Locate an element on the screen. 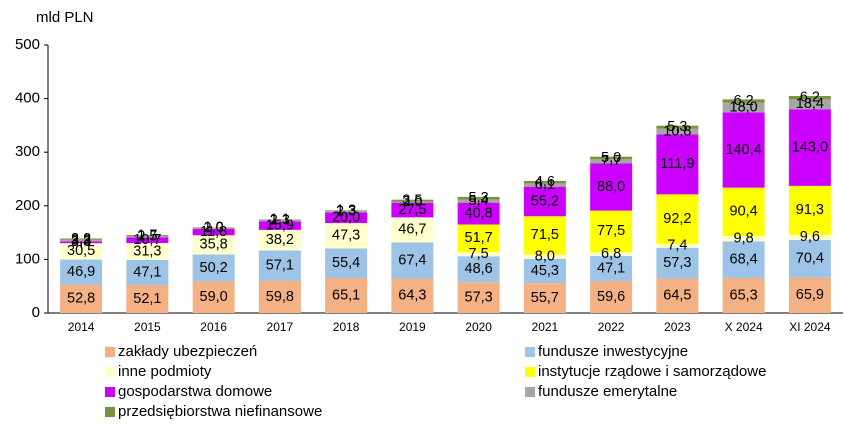 The height and width of the screenshot is (424, 857). value-label: 1,0 is located at coordinates (214, 227).